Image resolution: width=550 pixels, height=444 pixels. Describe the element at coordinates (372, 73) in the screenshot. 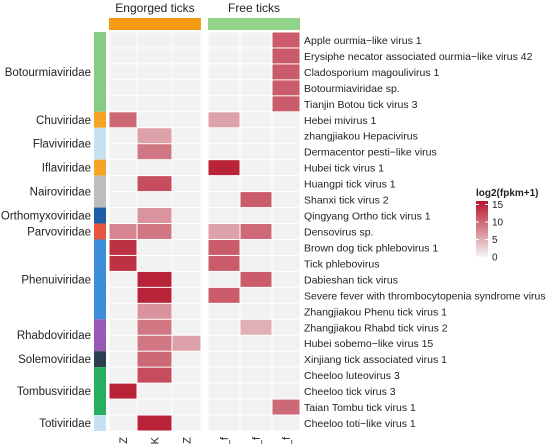

I see `row-label: Cladosporium magoulivirus 1` at that location.